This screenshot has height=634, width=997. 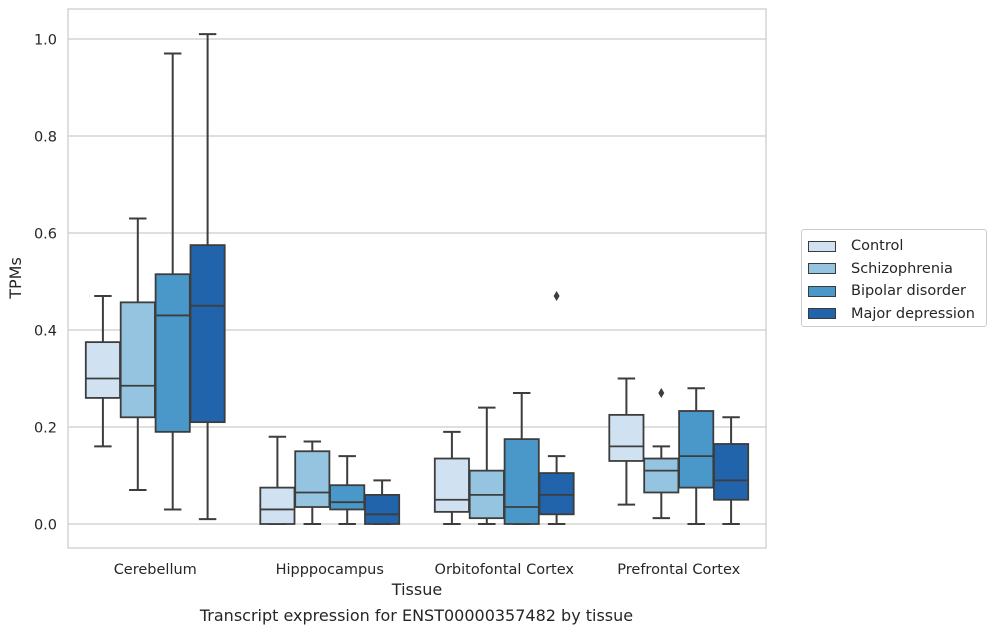 What do you see at coordinates (155, 570) in the screenshot?
I see `x-tick-label: Cerebellum` at bounding box center [155, 570].